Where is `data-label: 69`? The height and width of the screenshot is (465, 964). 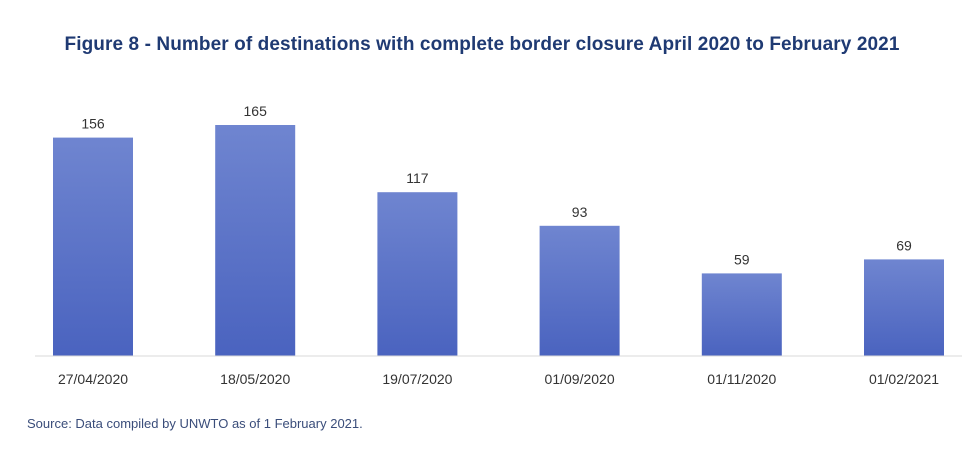
data-label: 69 is located at coordinates (904, 245).